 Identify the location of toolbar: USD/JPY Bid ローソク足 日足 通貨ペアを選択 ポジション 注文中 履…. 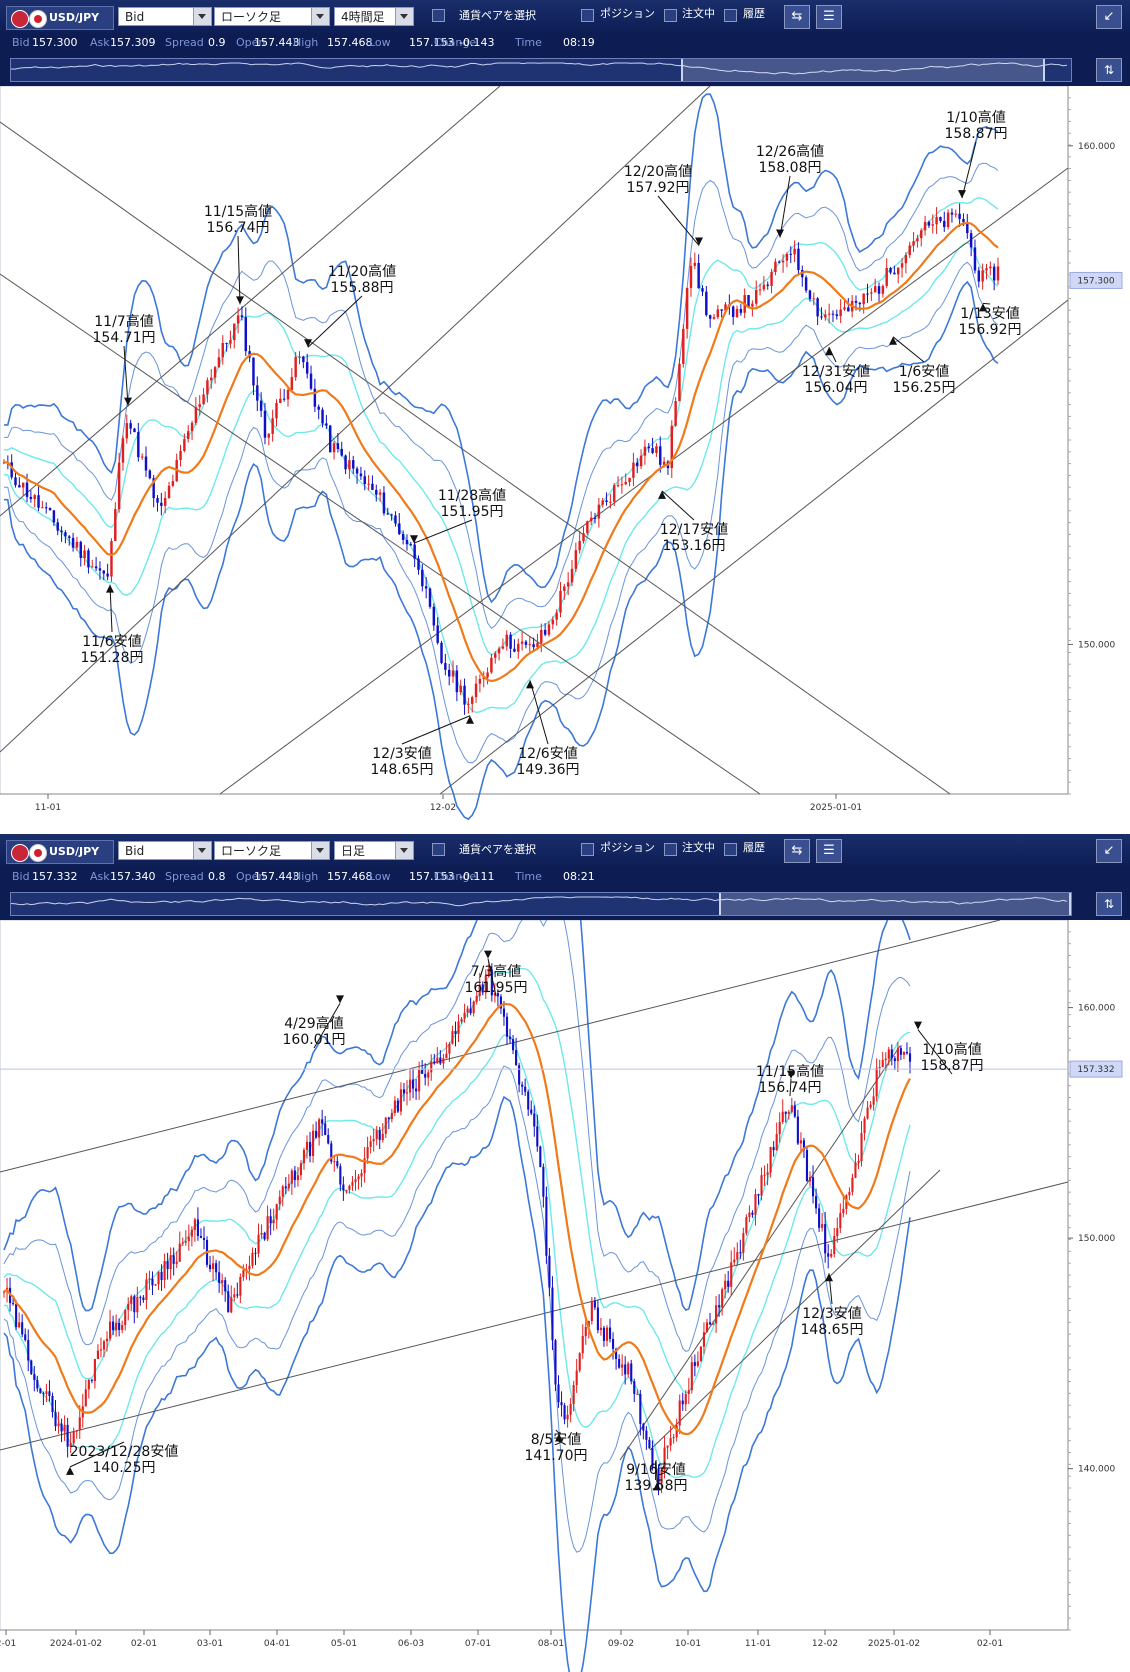
(565, 851).